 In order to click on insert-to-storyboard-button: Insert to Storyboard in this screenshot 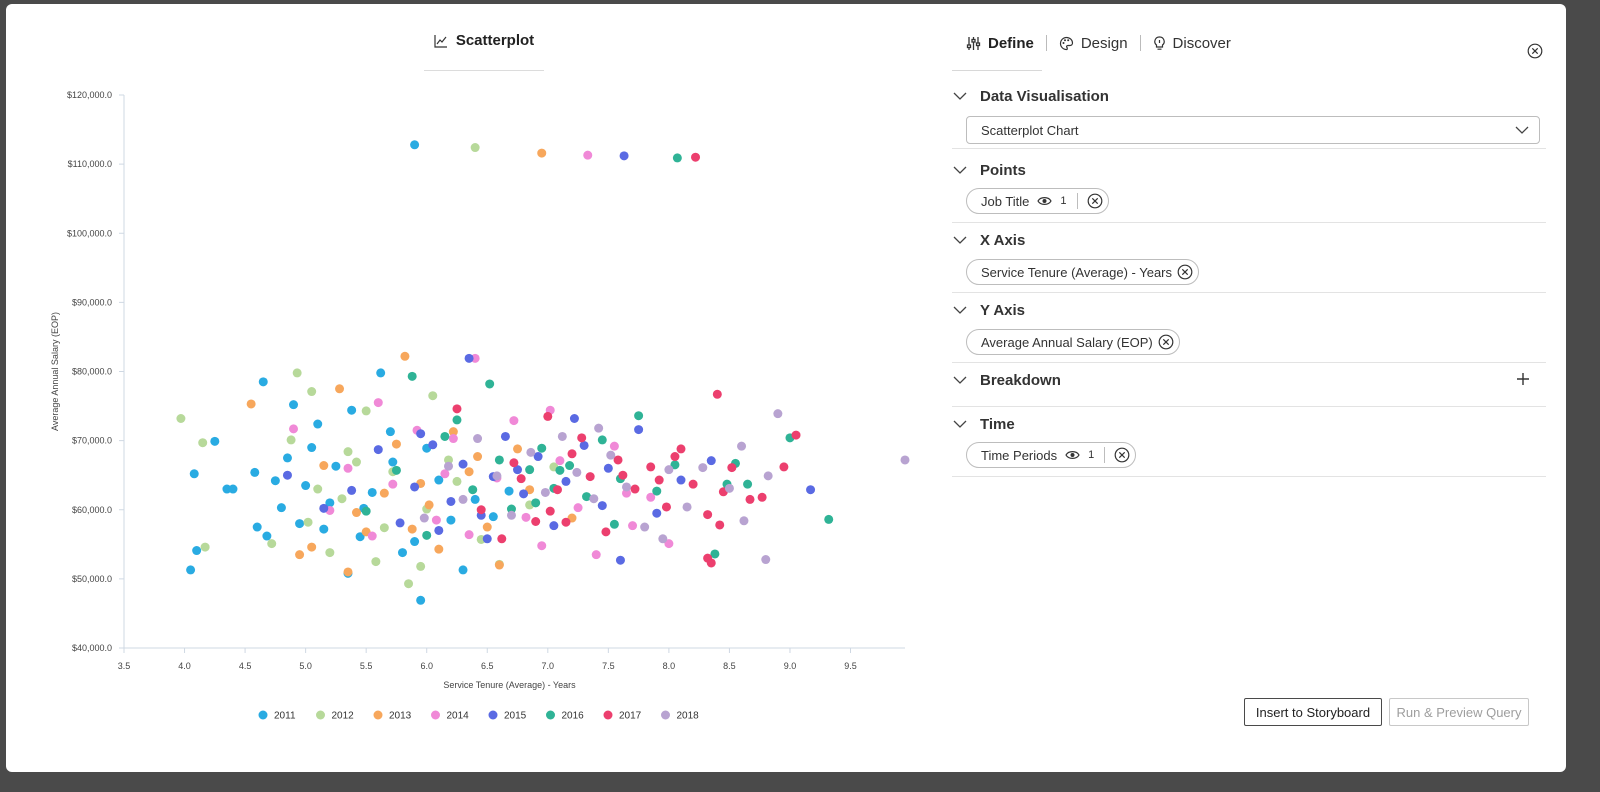, I will do `click(1313, 712)`.